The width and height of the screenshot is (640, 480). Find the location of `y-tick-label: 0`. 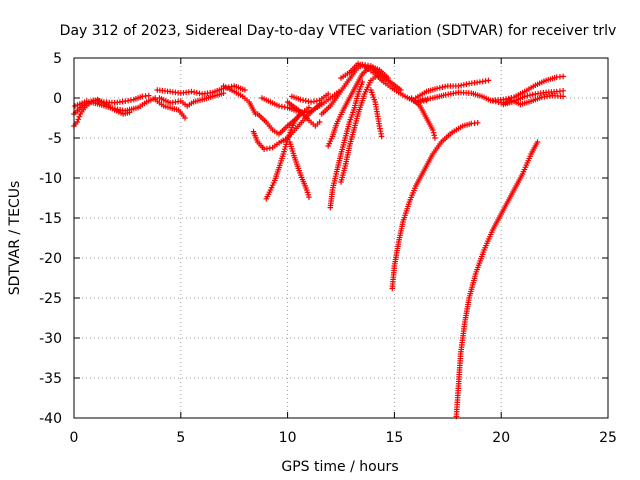

y-tick-label: 0 is located at coordinates (57, 99).